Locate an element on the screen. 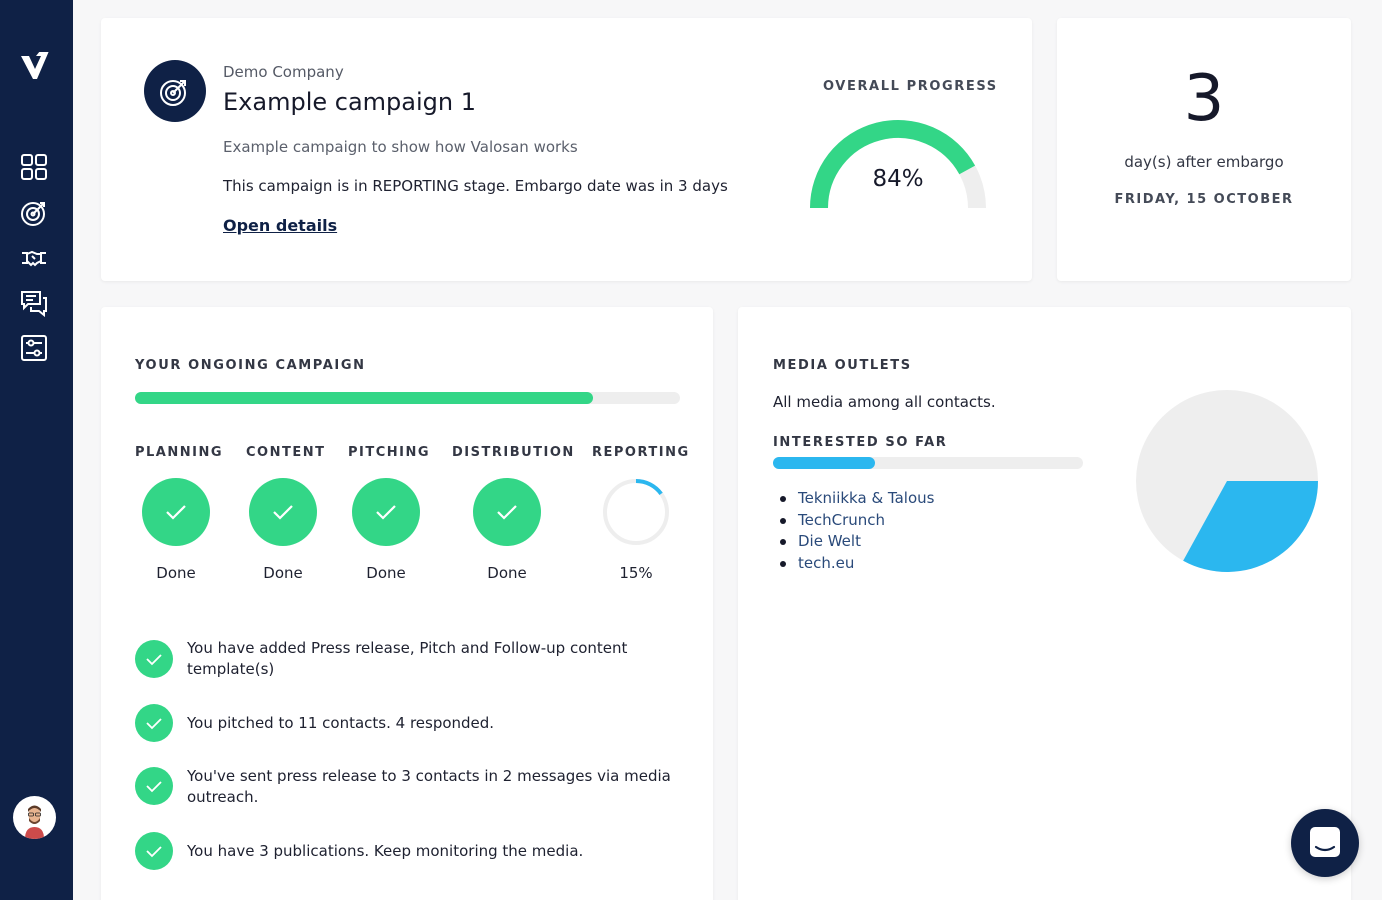 The image size is (1382, 900). open-details-link: Open details is located at coordinates (280, 225).